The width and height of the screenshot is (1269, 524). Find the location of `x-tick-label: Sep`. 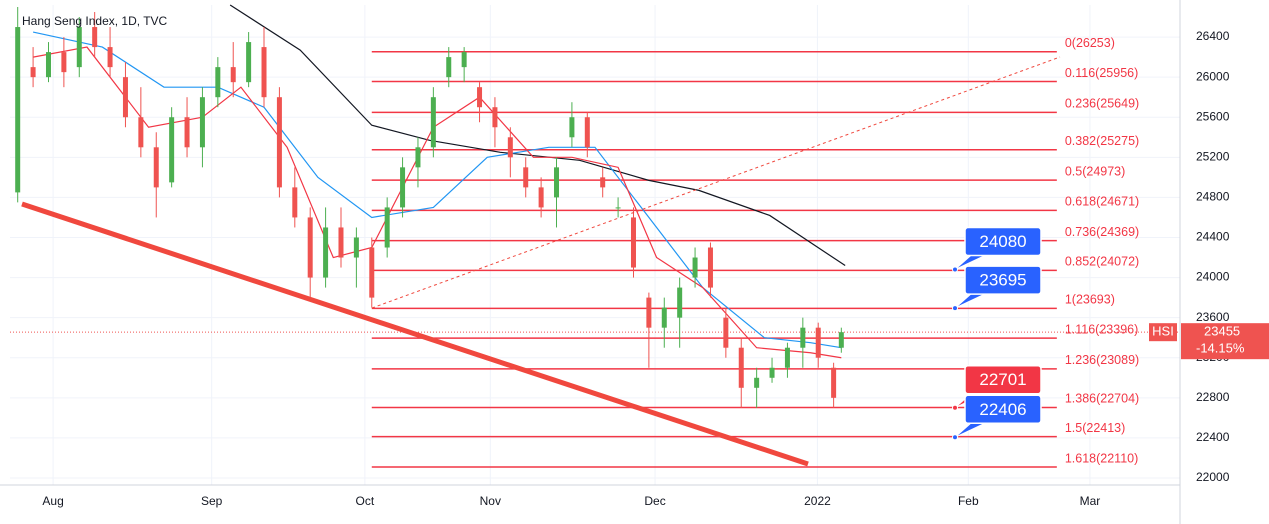

x-tick-label: Sep is located at coordinates (212, 501).